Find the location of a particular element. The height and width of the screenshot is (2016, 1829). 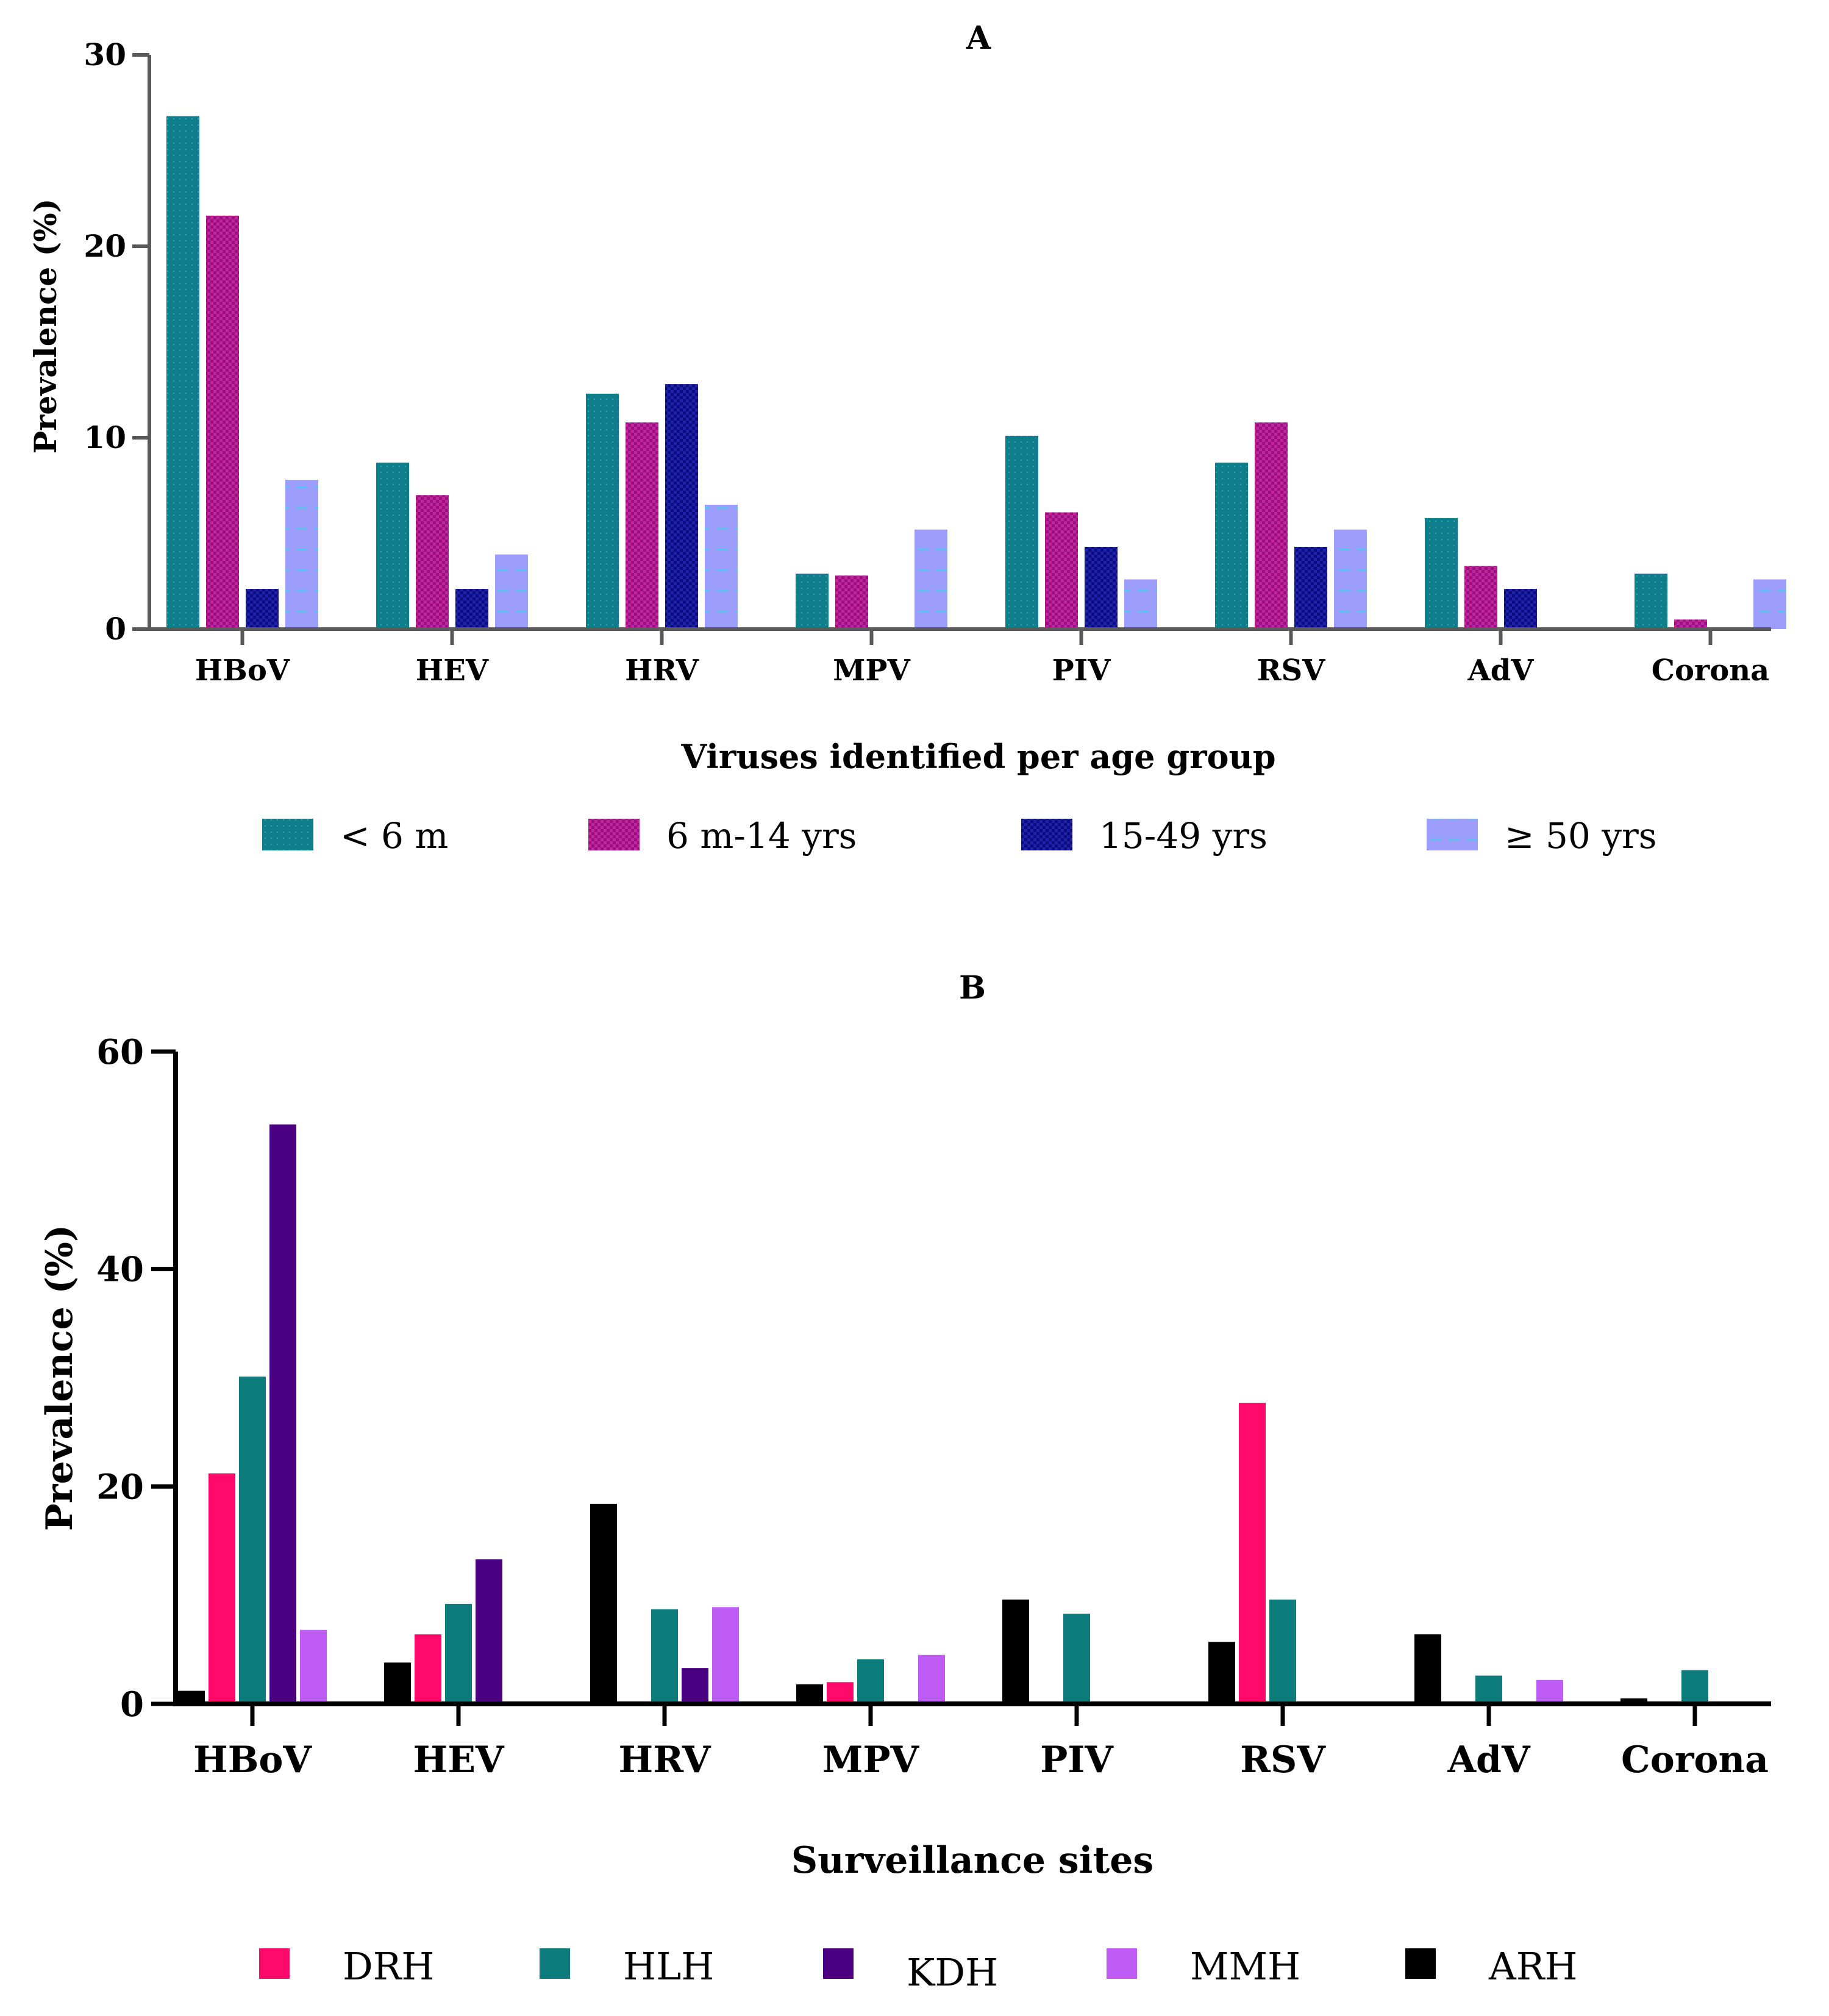

chart-b-bar-hrv-kdh is located at coordinates (695, 1686).